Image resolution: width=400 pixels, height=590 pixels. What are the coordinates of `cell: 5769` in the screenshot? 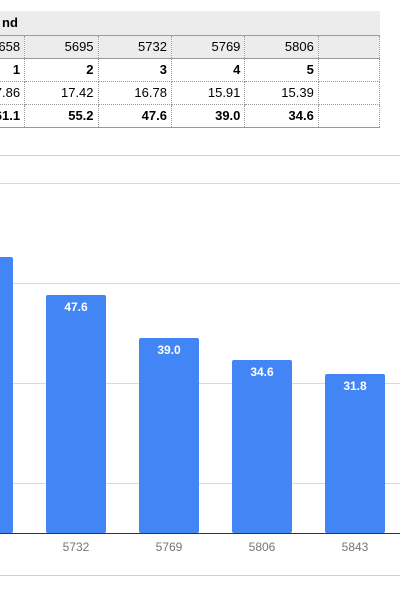 It's located at (208, 47).